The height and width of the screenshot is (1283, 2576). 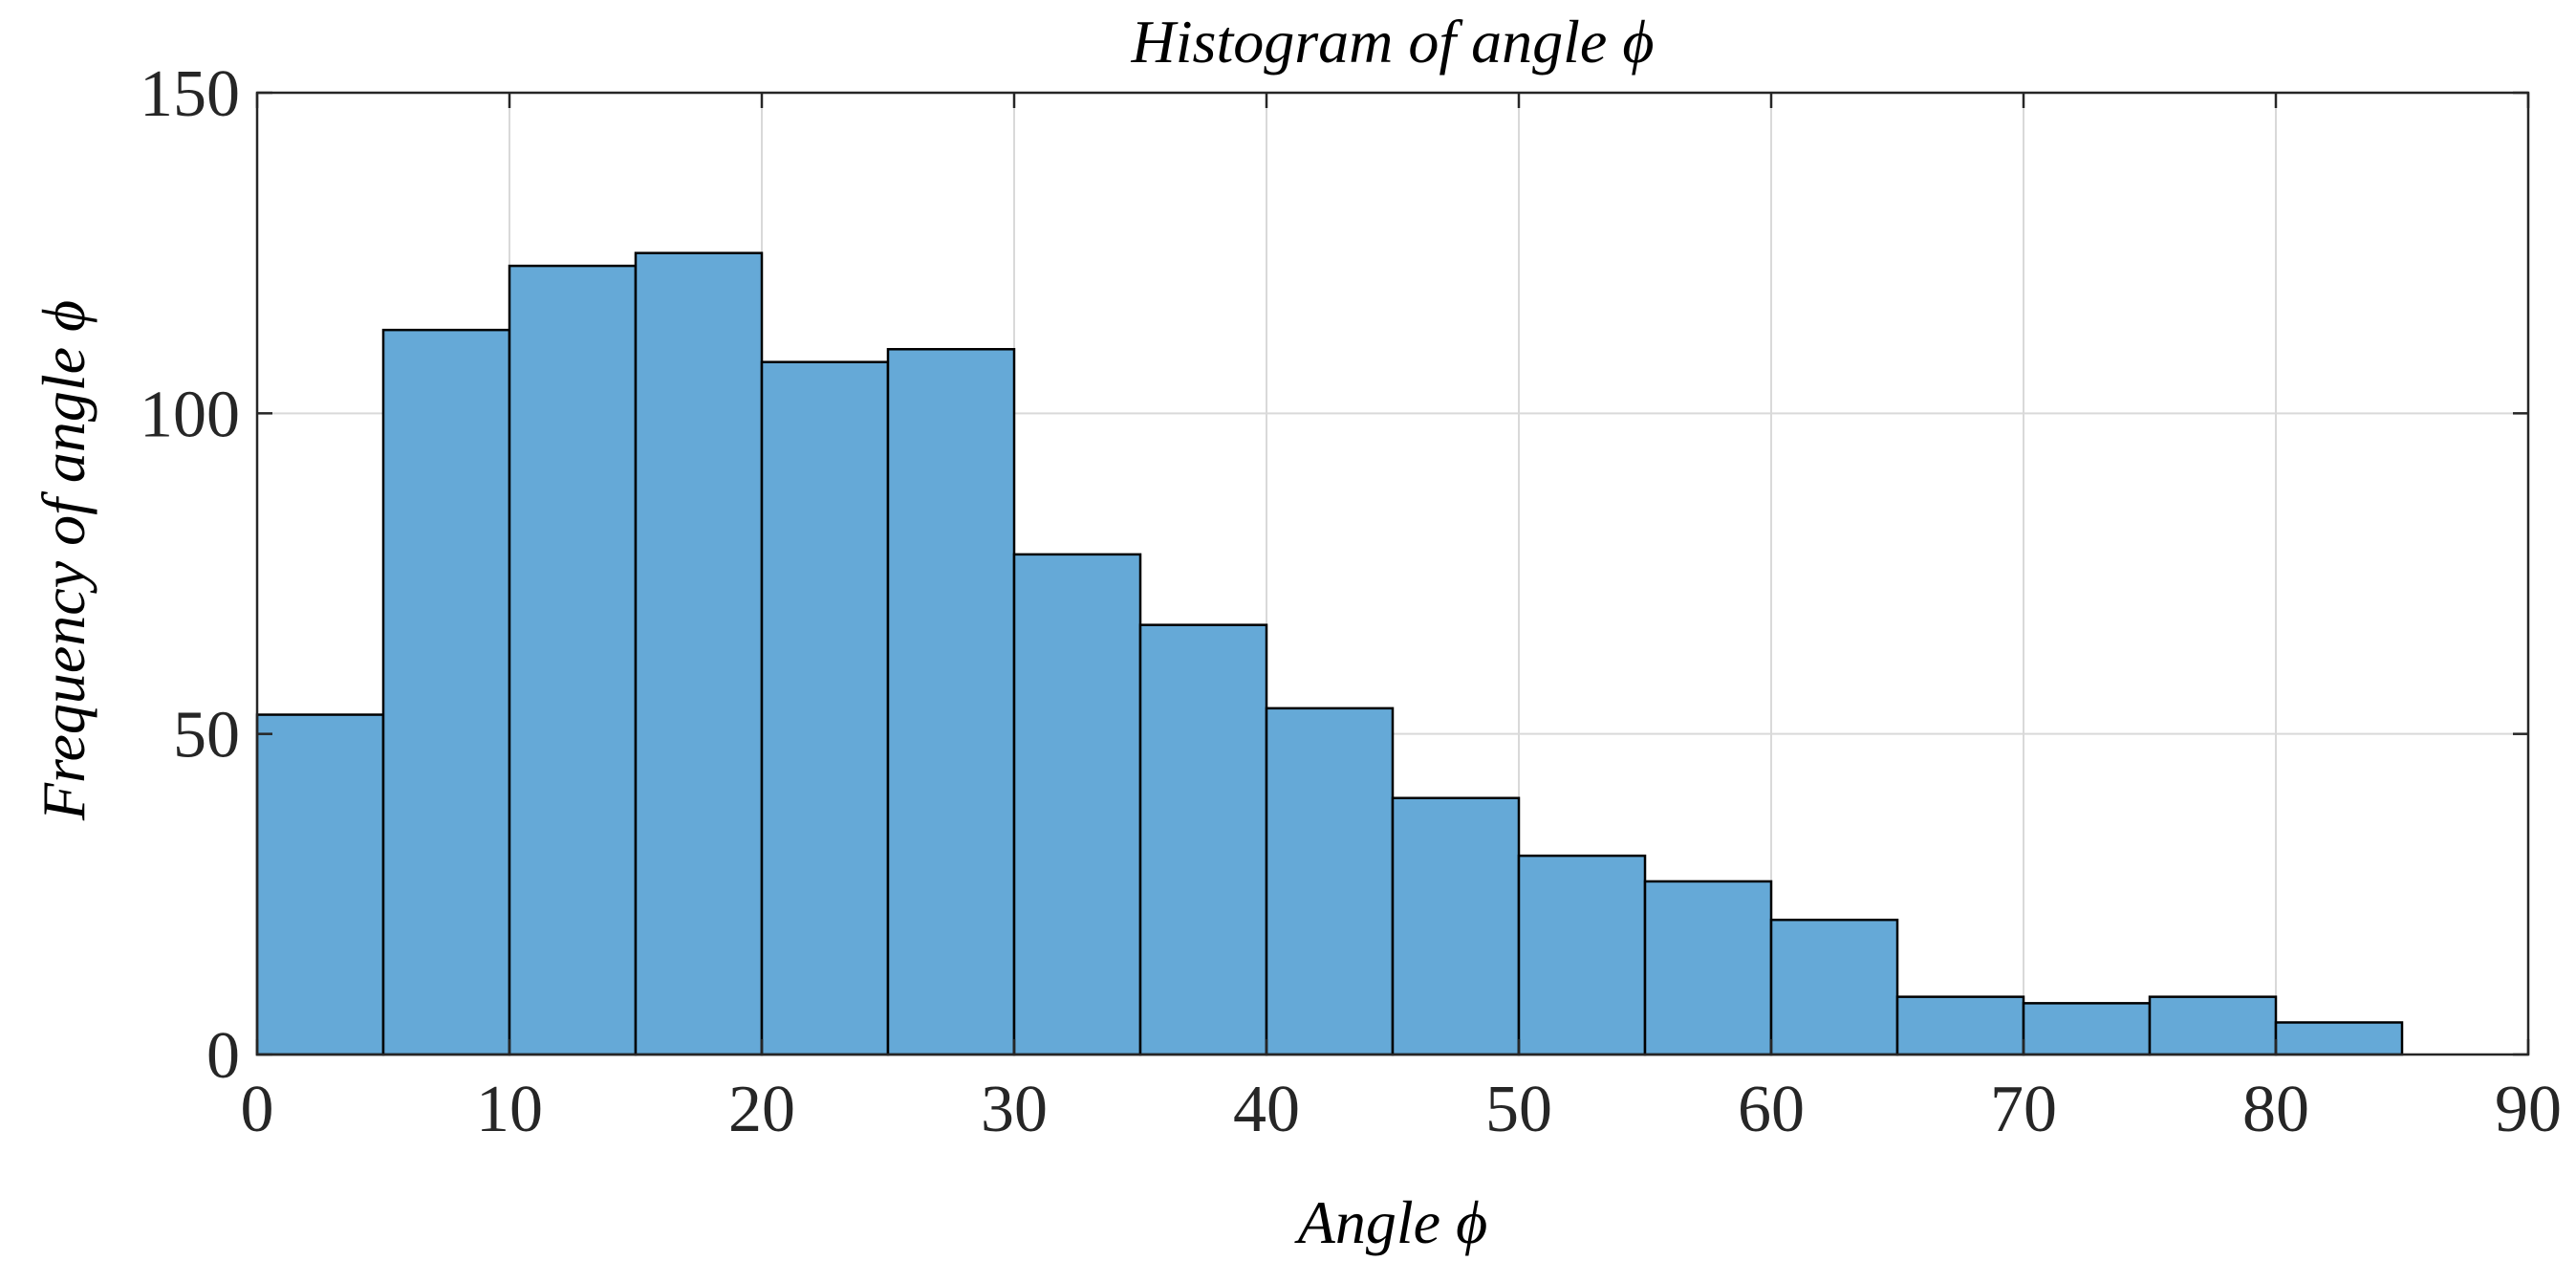 What do you see at coordinates (190, 575) in the screenshot?
I see `y-tick-labels: 0 50 100 150` at bounding box center [190, 575].